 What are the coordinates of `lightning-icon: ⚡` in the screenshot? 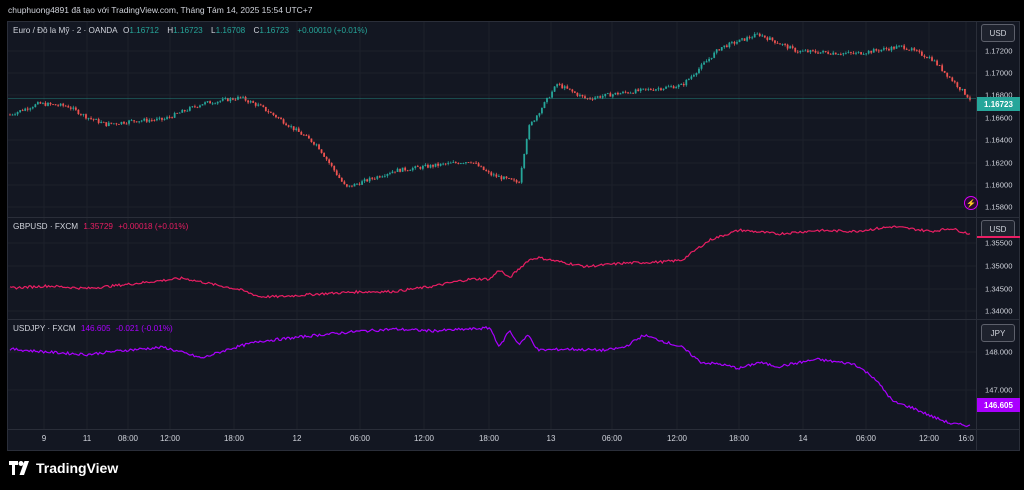 It's located at (971, 203).